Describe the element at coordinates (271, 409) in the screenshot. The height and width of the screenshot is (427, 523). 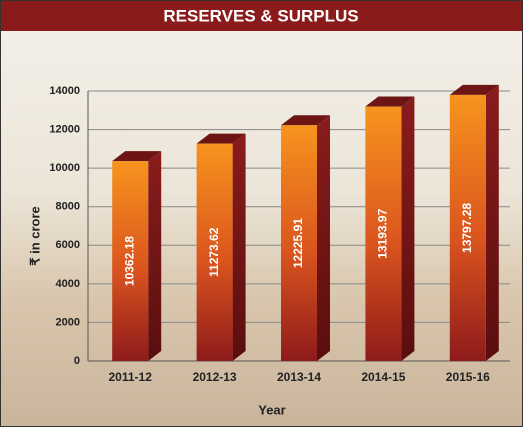
I see `x-axis-label: Year` at that location.